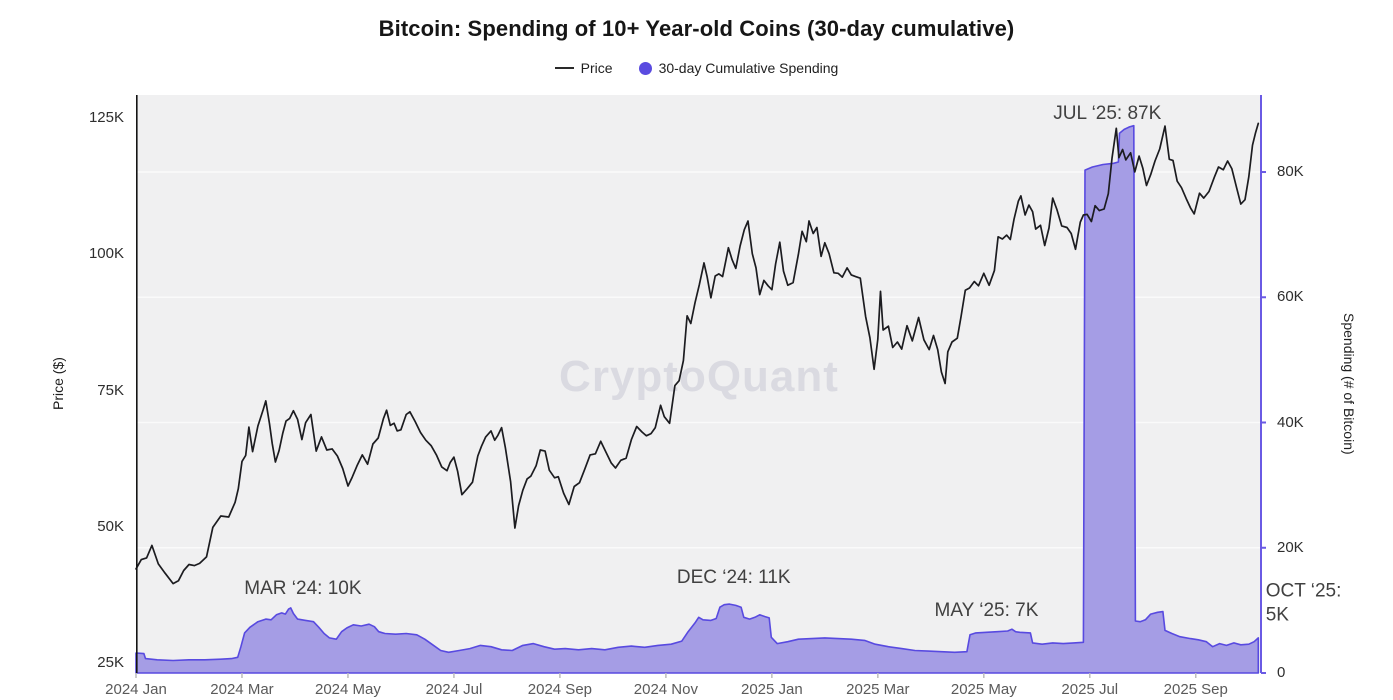 The width and height of the screenshot is (1393, 700). What do you see at coordinates (348, 689) in the screenshot?
I see `tick-label: 2024 May` at bounding box center [348, 689].